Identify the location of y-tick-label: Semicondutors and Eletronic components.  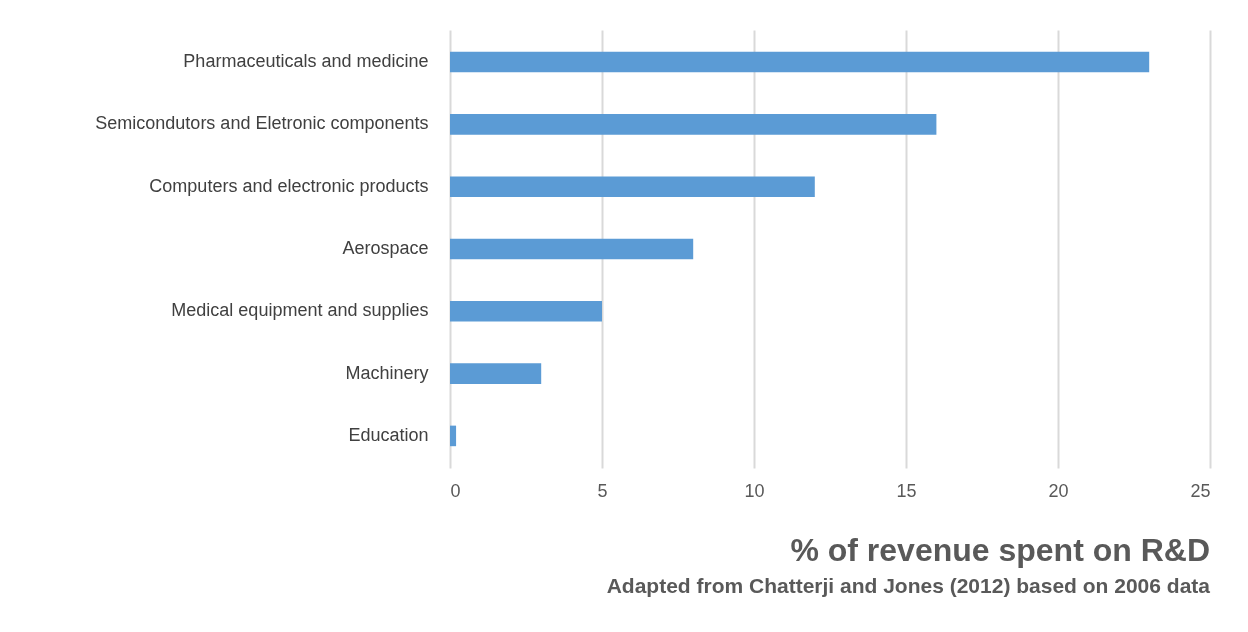
(262, 123).